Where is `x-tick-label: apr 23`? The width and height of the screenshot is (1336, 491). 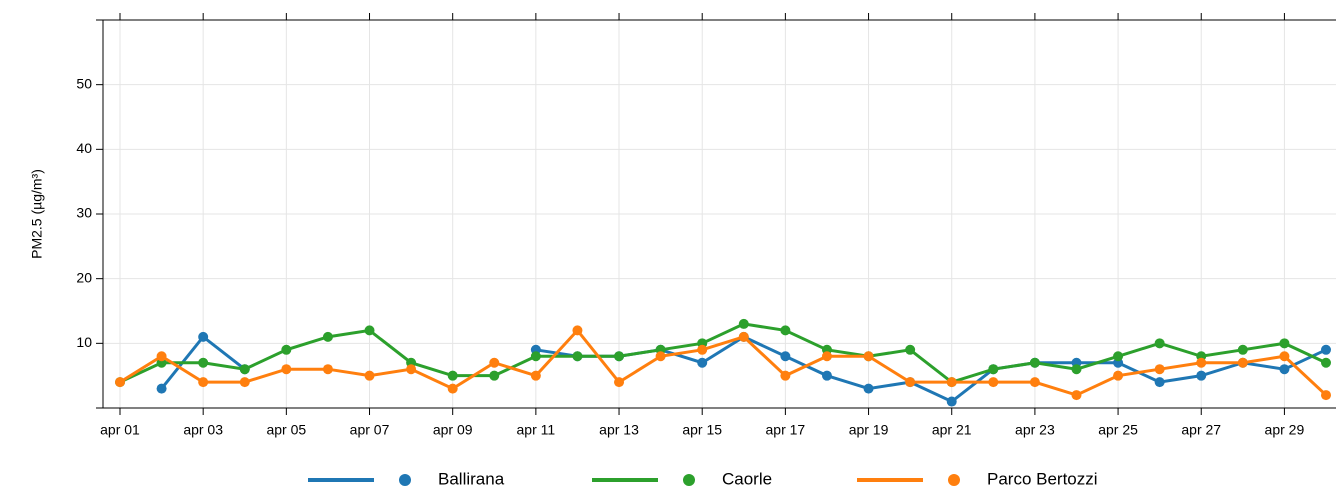
x-tick-label: apr 23 is located at coordinates (1035, 430).